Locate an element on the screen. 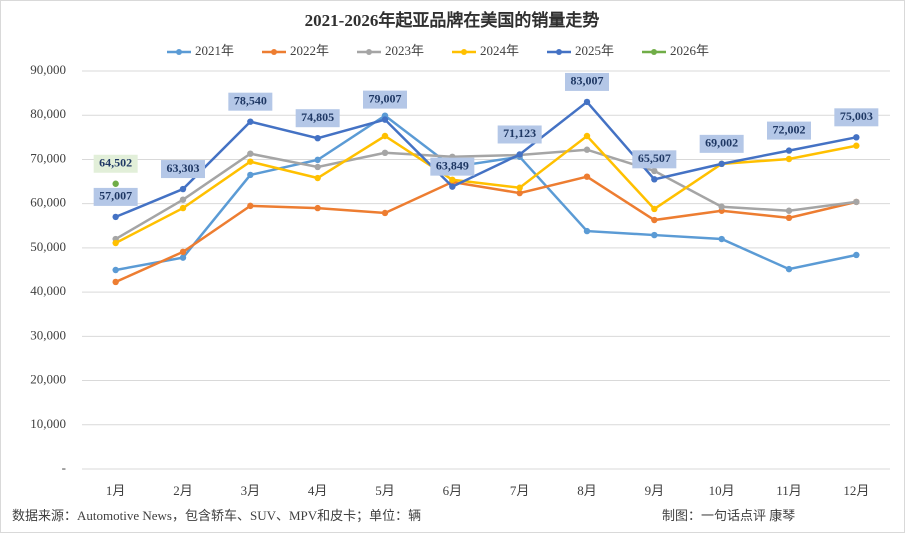 The width and height of the screenshot is (905, 533). value-label: 79,007 is located at coordinates (385, 98).